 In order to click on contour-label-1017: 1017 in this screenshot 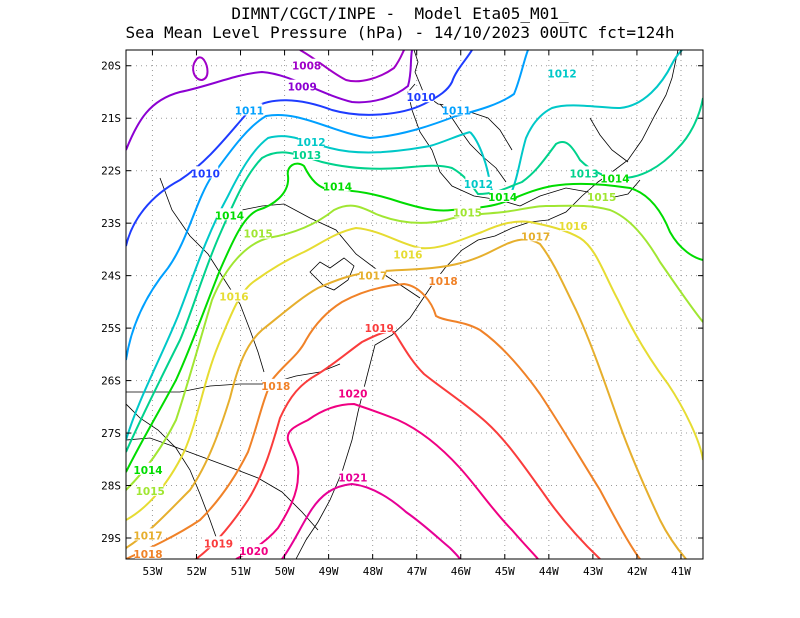, I will do `click(147, 536)`.